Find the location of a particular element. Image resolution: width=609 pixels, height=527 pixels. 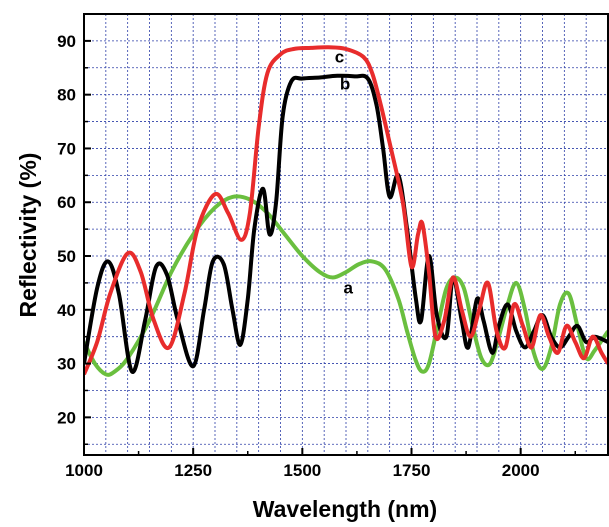

curve-label-a: a is located at coordinates (348, 288).